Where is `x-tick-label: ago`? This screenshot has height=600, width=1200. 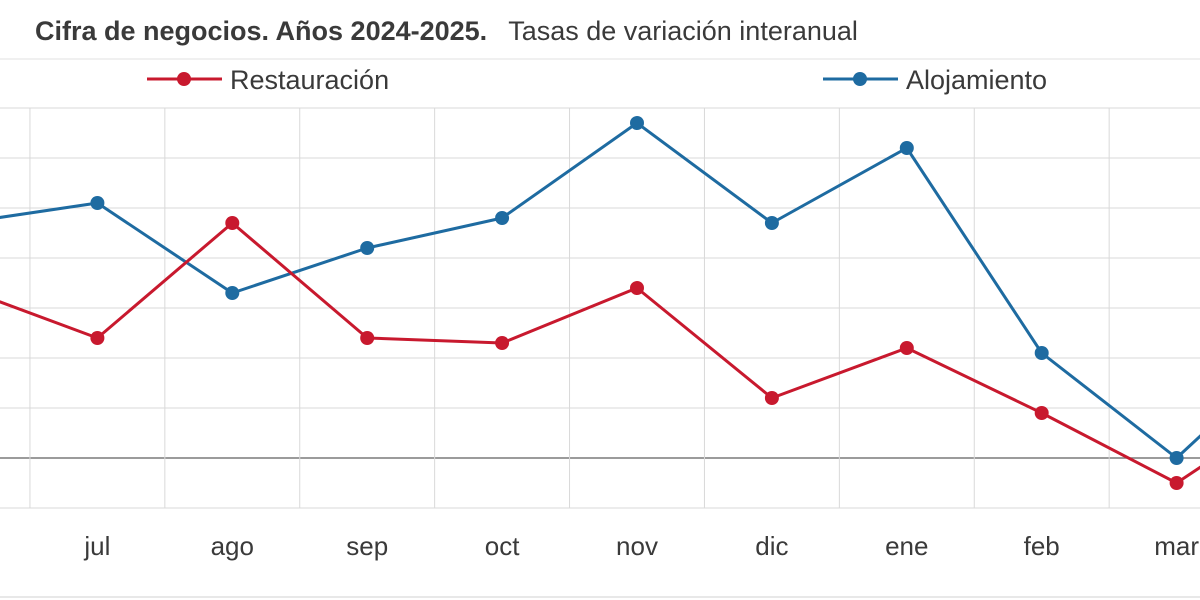
x-tick-label: ago is located at coordinates (232, 546).